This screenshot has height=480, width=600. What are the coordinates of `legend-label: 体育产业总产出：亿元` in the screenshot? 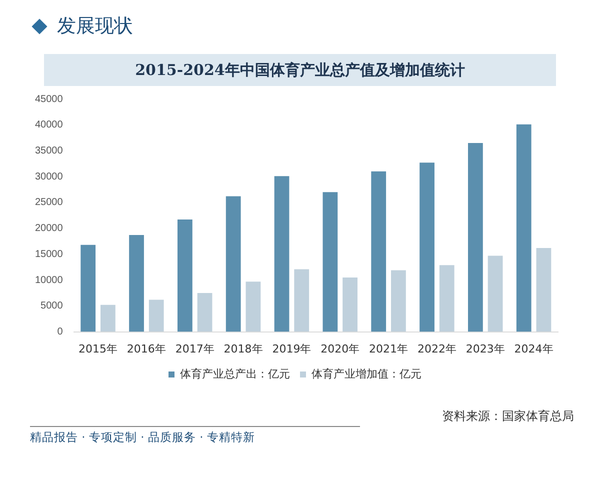 It's located at (235, 373).